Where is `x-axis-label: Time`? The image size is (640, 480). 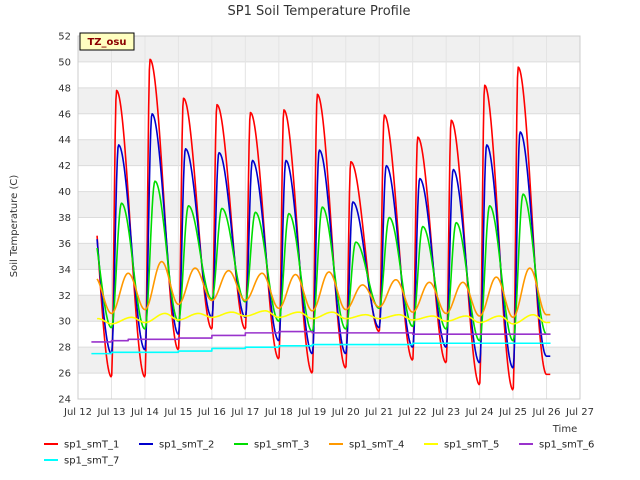 x-axis-label: Time is located at coordinates (564, 429).